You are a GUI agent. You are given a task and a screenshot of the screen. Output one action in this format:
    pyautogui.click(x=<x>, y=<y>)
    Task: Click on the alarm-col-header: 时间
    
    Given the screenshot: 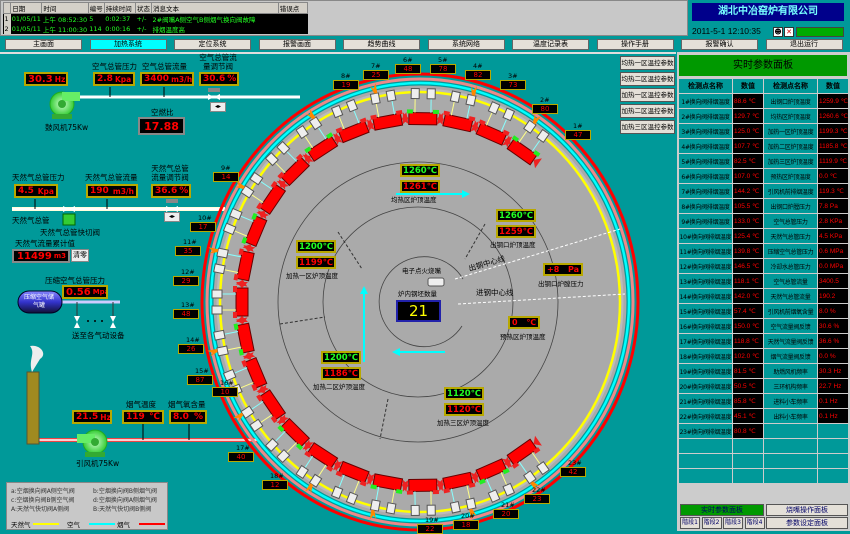 What is the action you would take?
    pyautogui.click(x=65, y=8)
    